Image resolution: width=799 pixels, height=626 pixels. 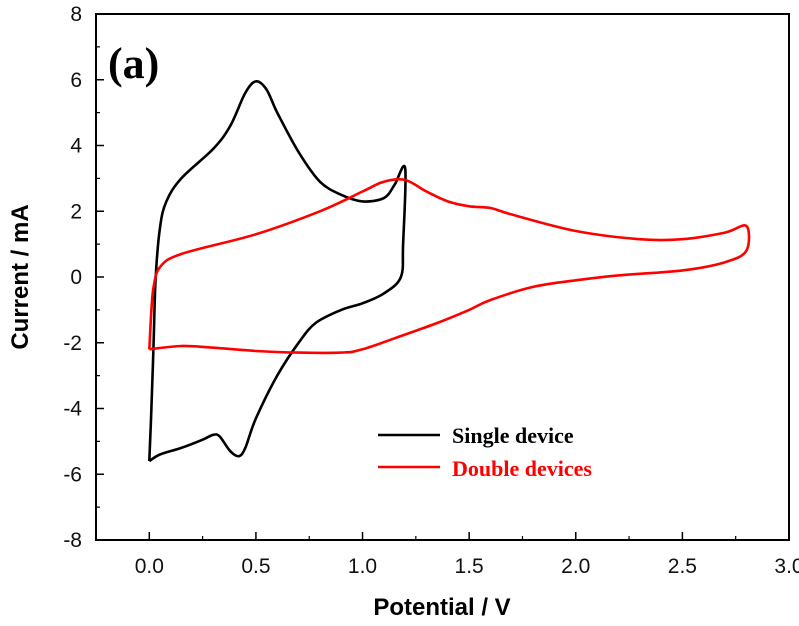 What do you see at coordinates (513, 435) in the screenshot?
I see `legend-label-single-device: Single device` at bounding box center [513, 435].